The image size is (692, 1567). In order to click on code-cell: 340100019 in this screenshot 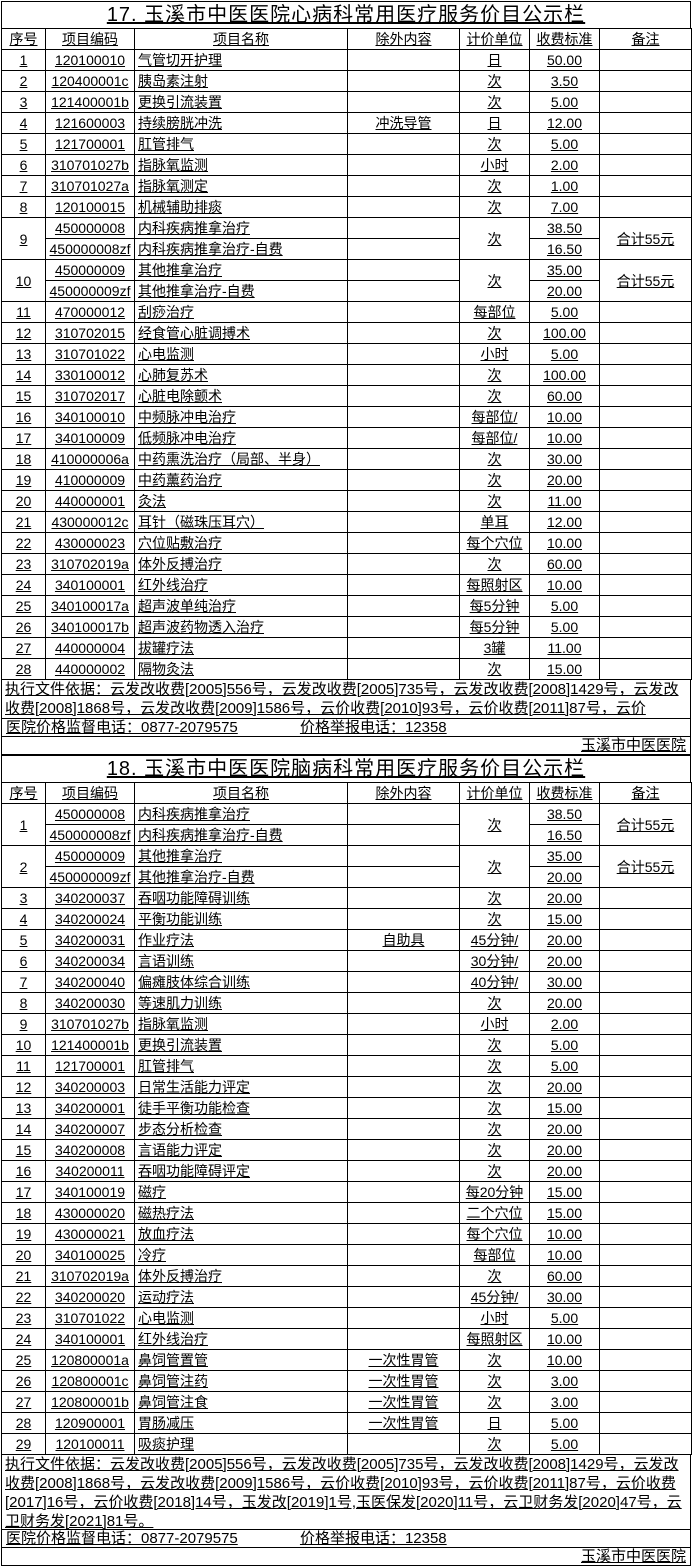, I will do `click(90, 1192)`.